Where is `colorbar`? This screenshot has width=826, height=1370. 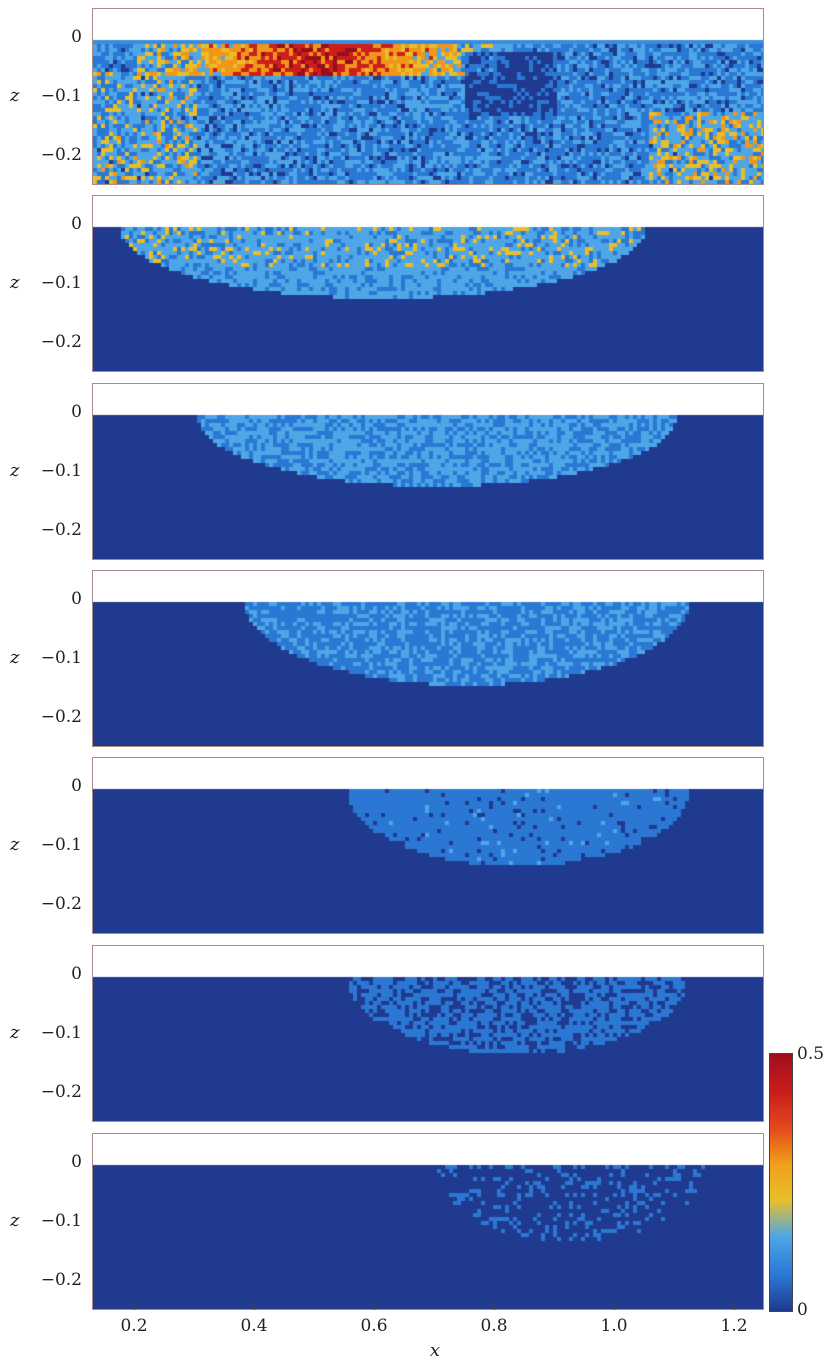 colorbar is located at coordinates (781, 1182).